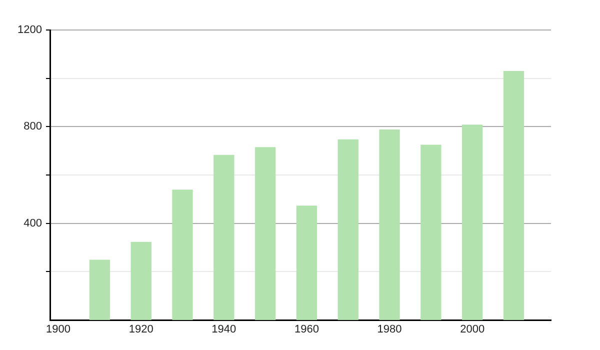 The height and width of the screenshot is (350, 600). What do you see at coordinates (472, 330) in the screenshot?
I see `x-tick-label: 2000` at bounding box center [472, 330].